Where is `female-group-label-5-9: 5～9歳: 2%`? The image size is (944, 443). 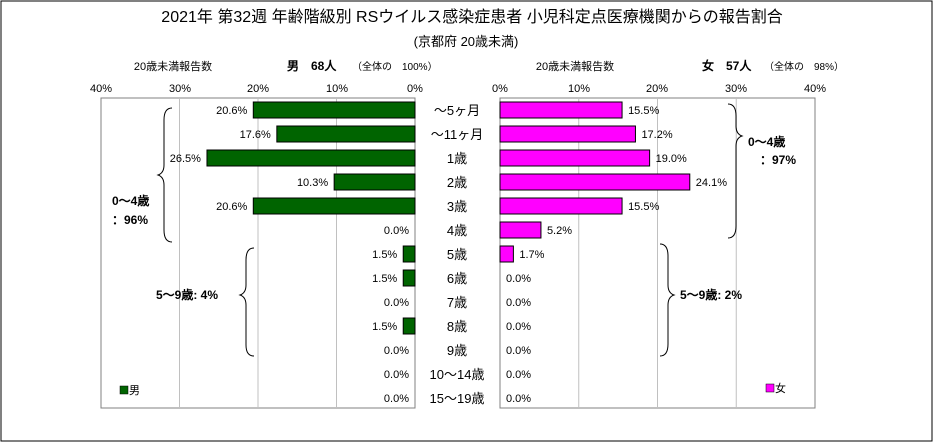 female-group-label-5-9: 5～9歳: 2% is located at coordinates (711, 294).